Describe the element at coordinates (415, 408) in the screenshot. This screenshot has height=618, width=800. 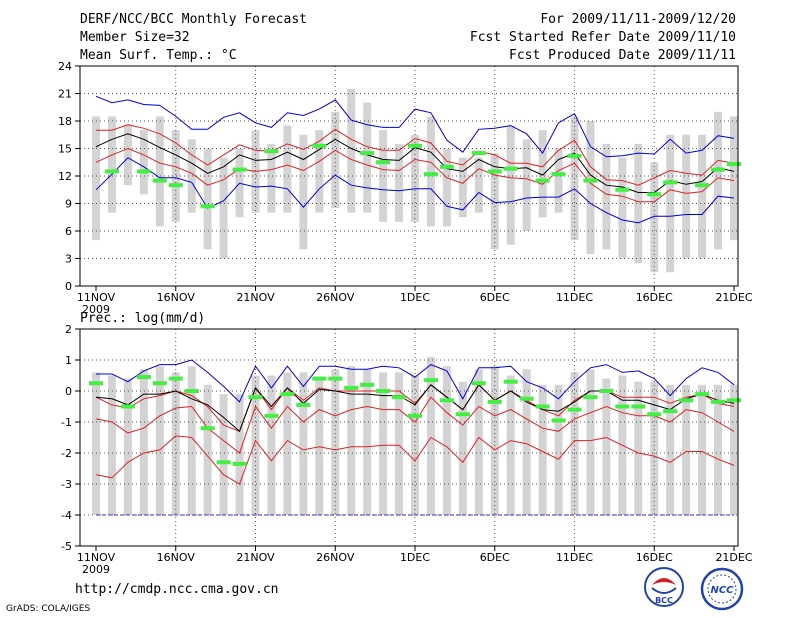
I see `prec-series-mean` at that location.